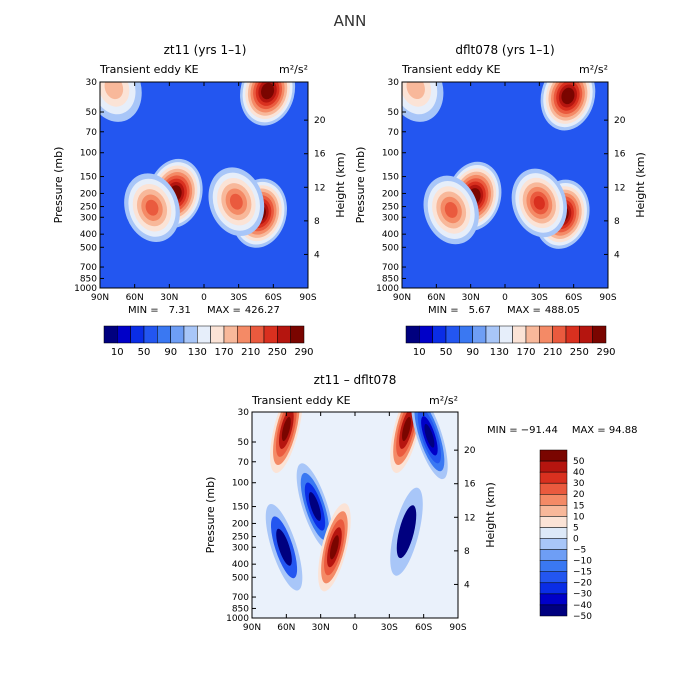 This screenshot has height=700, width=700. Describe the element at coordinates (582, 562) in the screenshot. I see `colorbar-label: −10` at that location.